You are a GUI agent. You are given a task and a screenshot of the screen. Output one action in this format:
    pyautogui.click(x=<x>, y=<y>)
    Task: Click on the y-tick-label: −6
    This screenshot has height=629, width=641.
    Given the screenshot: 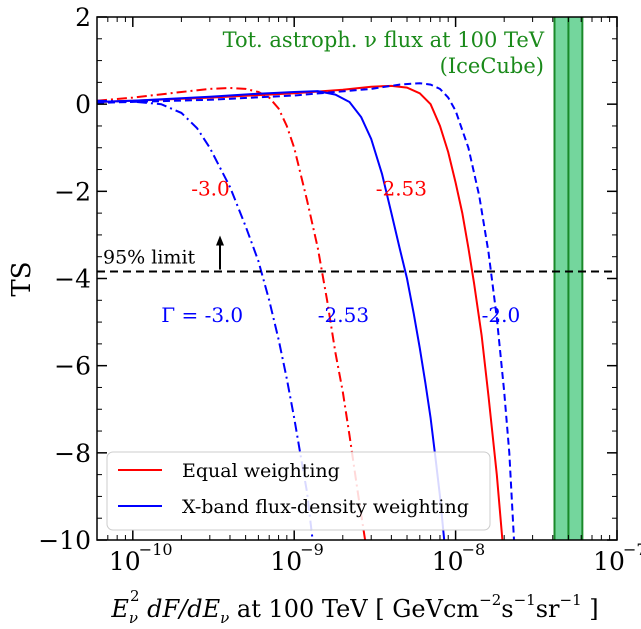 What is the action you would take?
    pyautogui.click(x=72, y=366)
    